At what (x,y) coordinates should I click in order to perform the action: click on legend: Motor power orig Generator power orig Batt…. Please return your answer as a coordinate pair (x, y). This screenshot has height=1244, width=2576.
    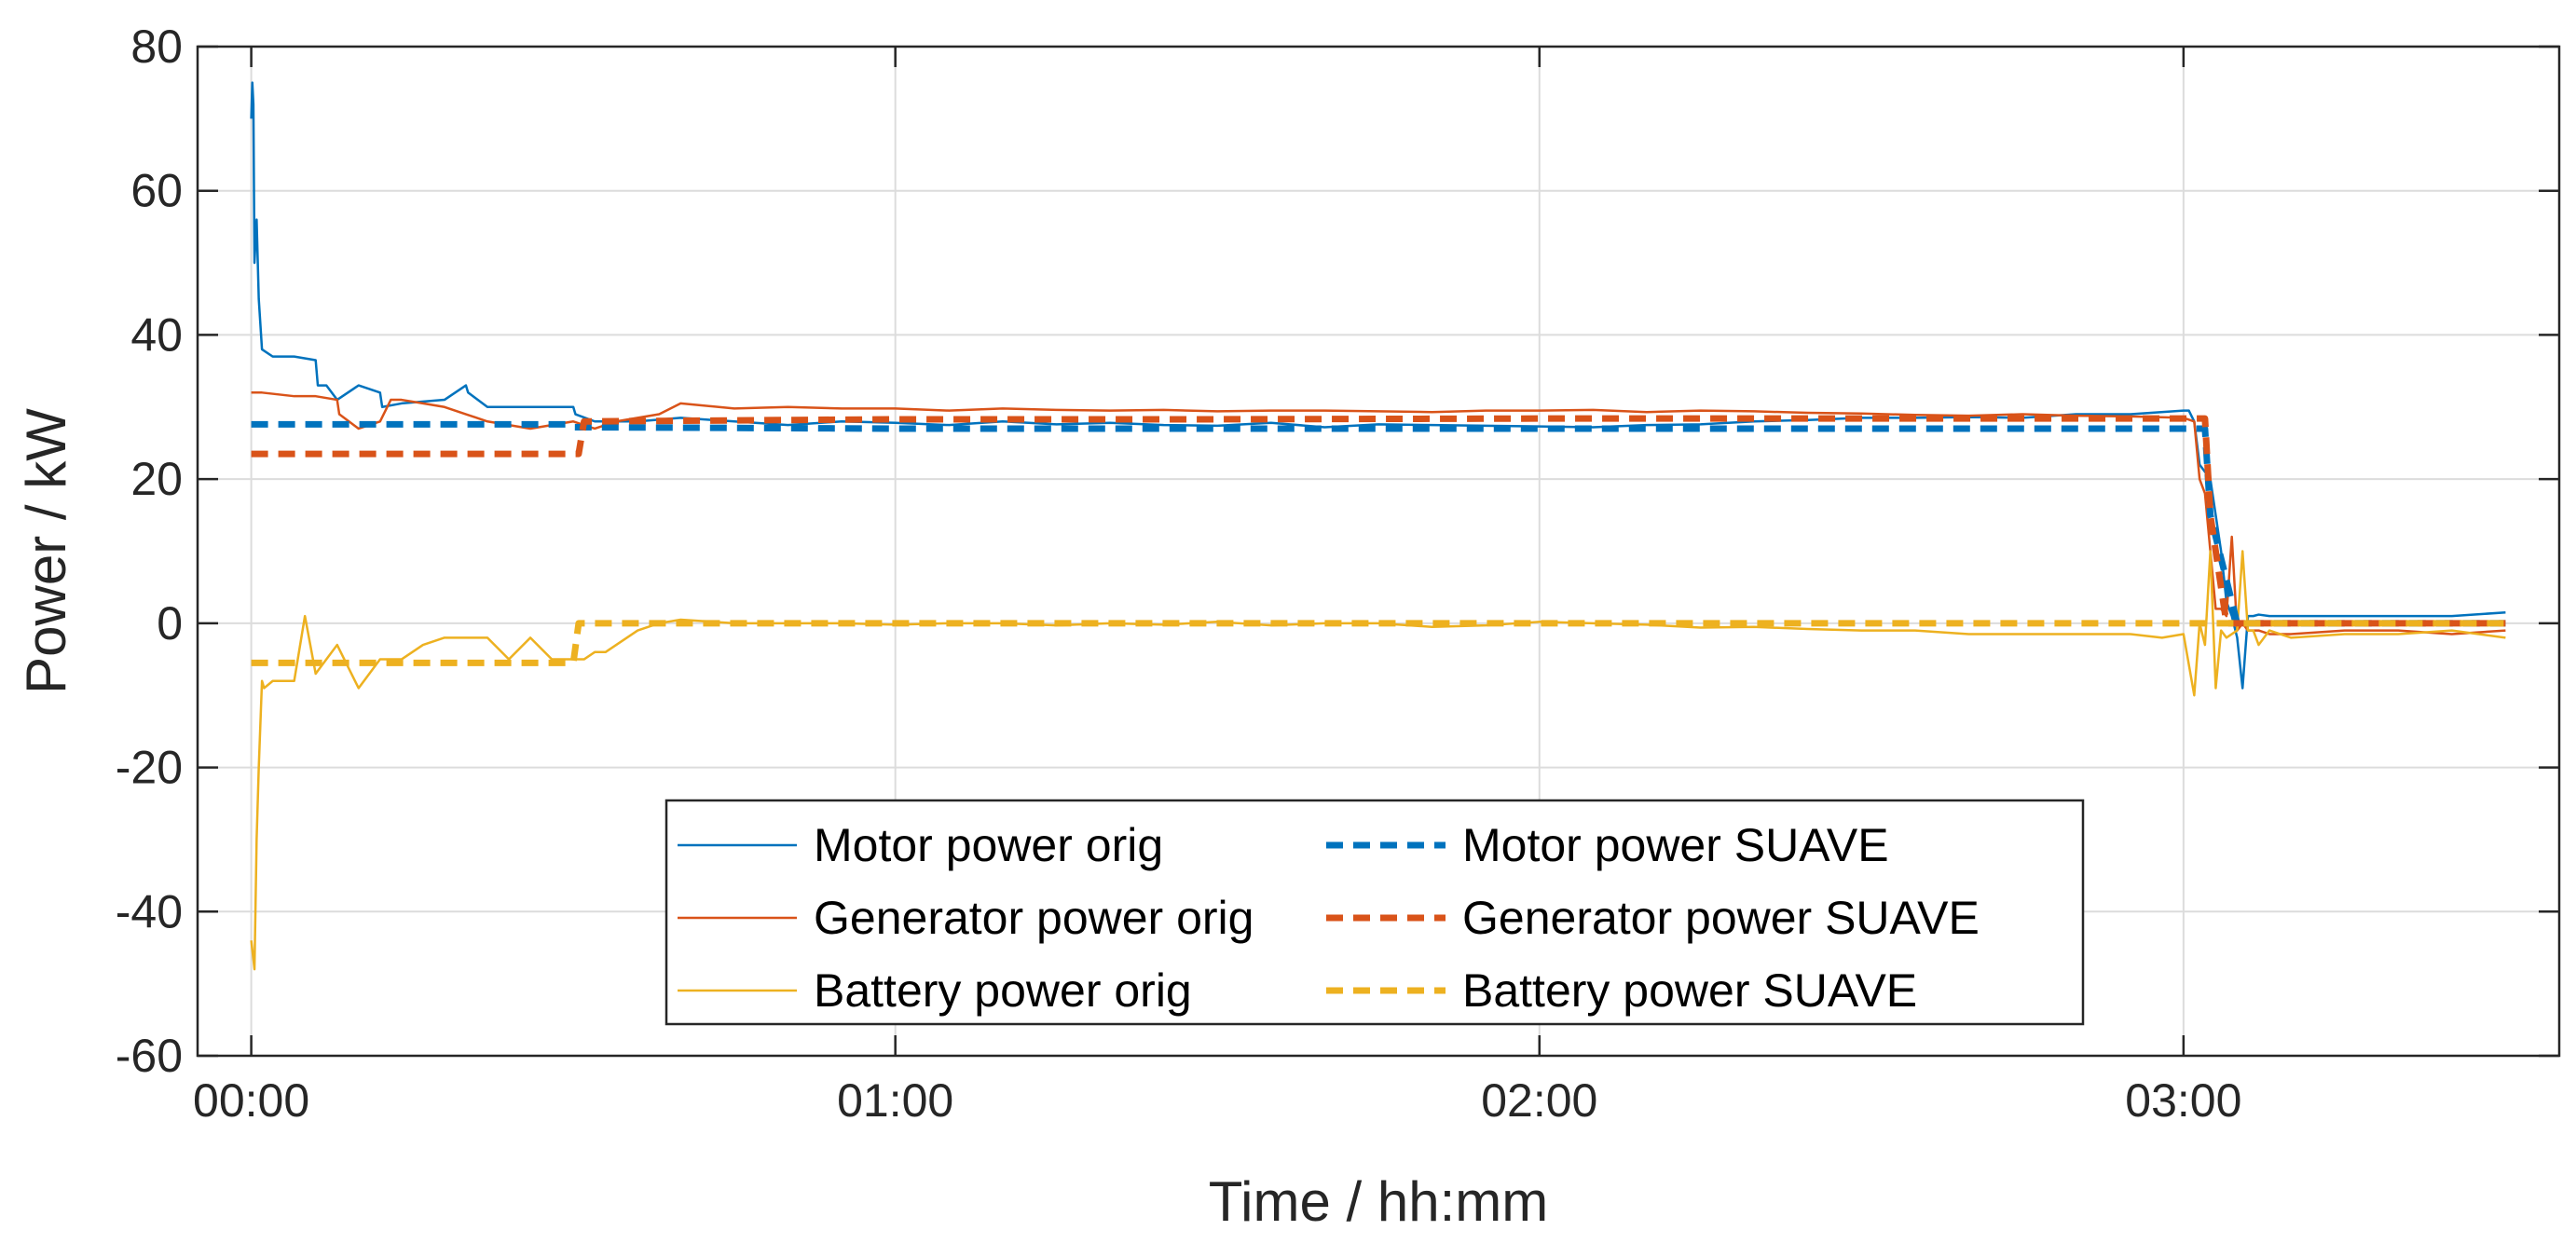
    Looking at the image, I should click on (1375, 912).